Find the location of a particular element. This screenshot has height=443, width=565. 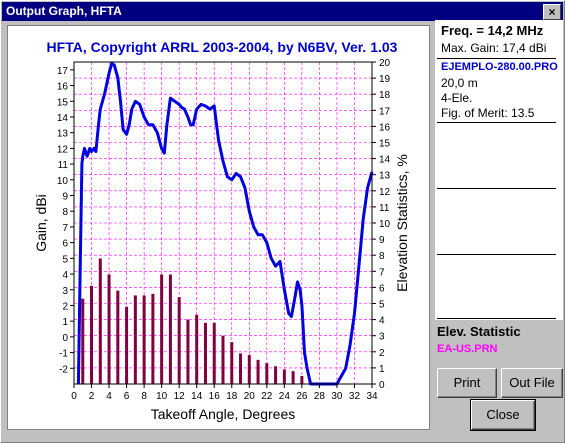

x-tick-label: 28 is located at coordinates (320, 396).